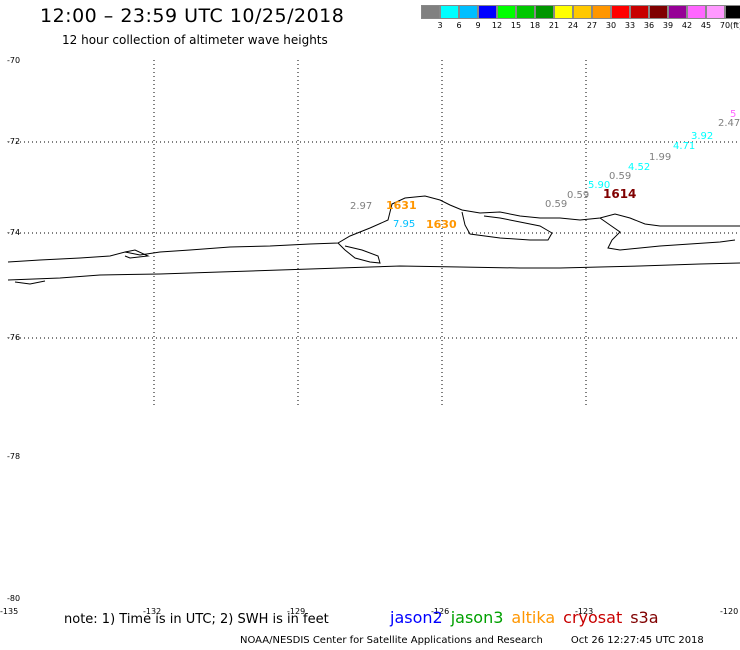 Image resolution: width=740 pixels, height=650 pixels. What do you see at coordinates (296, 611) in the screenshot?
I see `longitude-label: -129` at bounding box center [296, 611].